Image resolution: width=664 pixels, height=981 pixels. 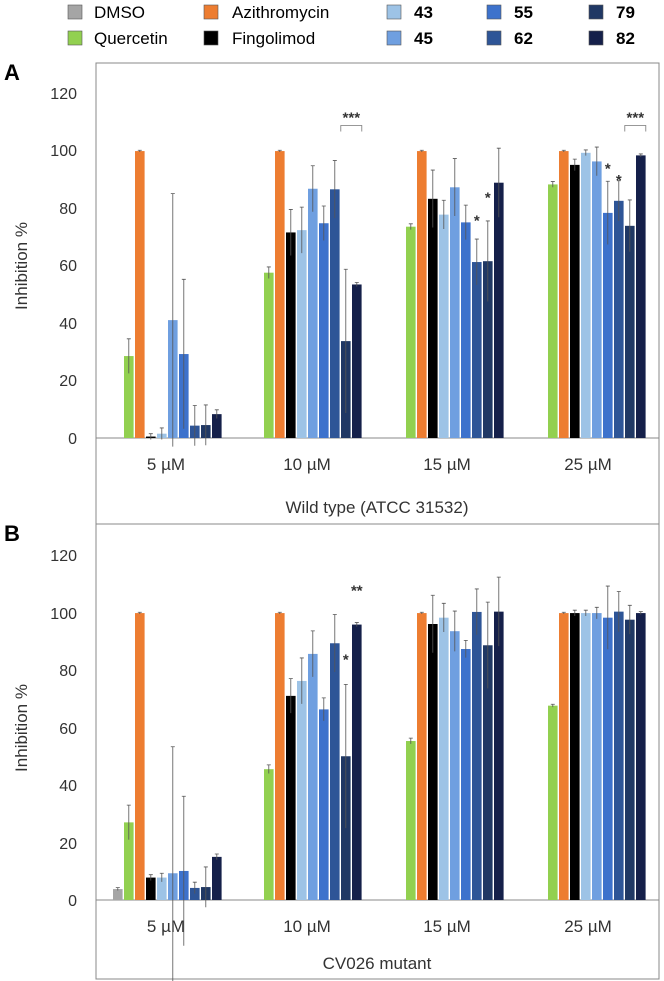 What do you see at coordinates (488, 197) in the screenshot?
I see `panel-a-significance-label: *` at bounding box center [488, 197].